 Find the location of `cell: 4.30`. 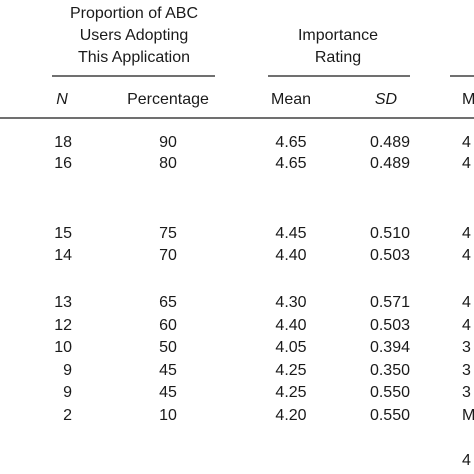

cell: 4.30 is located at coordinates (290, 302).